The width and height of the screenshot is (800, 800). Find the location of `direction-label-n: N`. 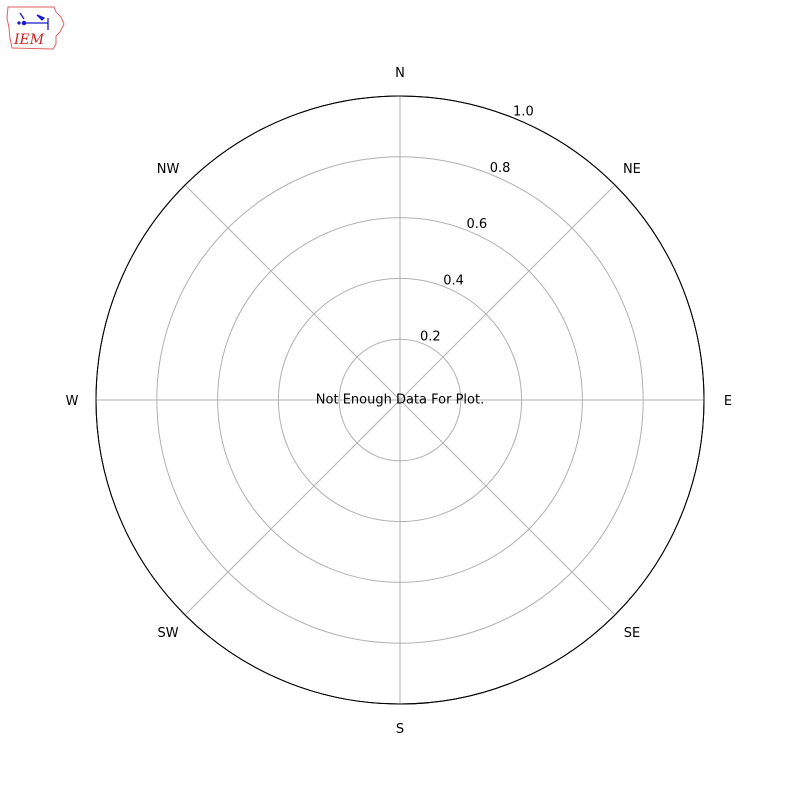

direction-label-n: N is located at coordinates (400, 73).